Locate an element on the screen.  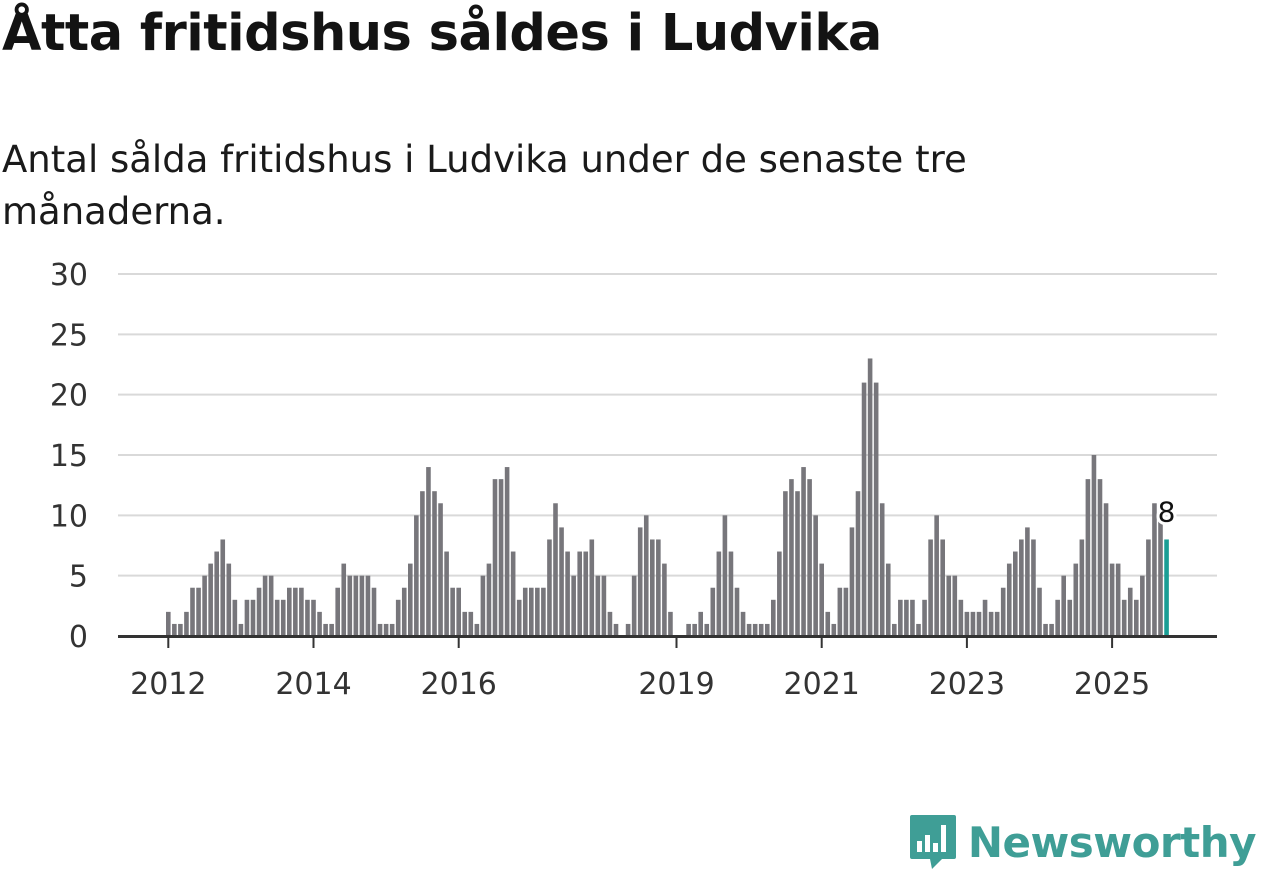
x-tick-label: 2012 is located at coordinates (168, 684).